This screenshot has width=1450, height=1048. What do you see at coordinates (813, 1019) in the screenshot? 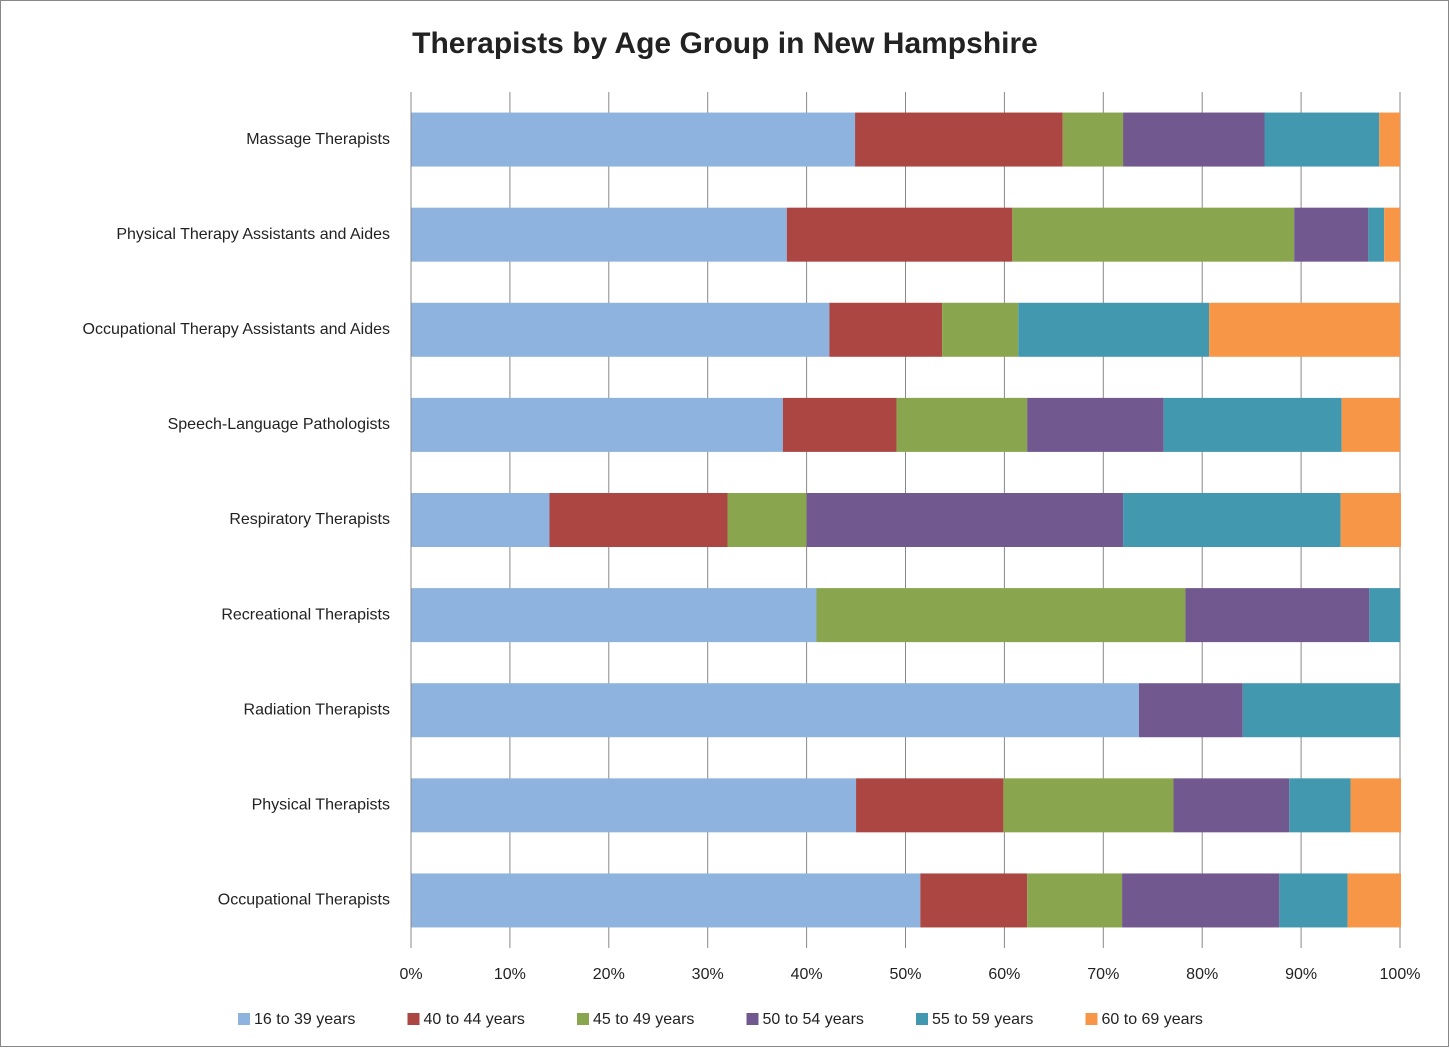
I see `legend-label: 50 to 54 years` at bounding box center [813, 1019].